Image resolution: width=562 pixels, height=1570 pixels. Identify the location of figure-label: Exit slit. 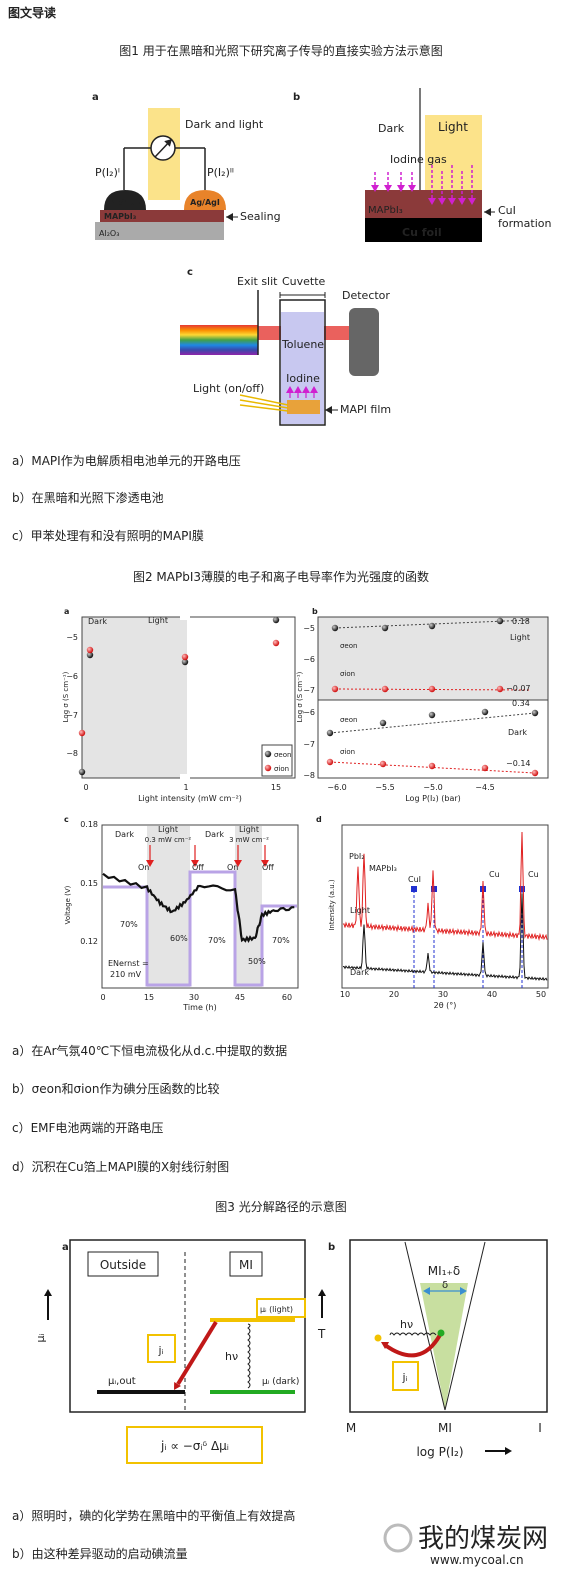
(257, 281).